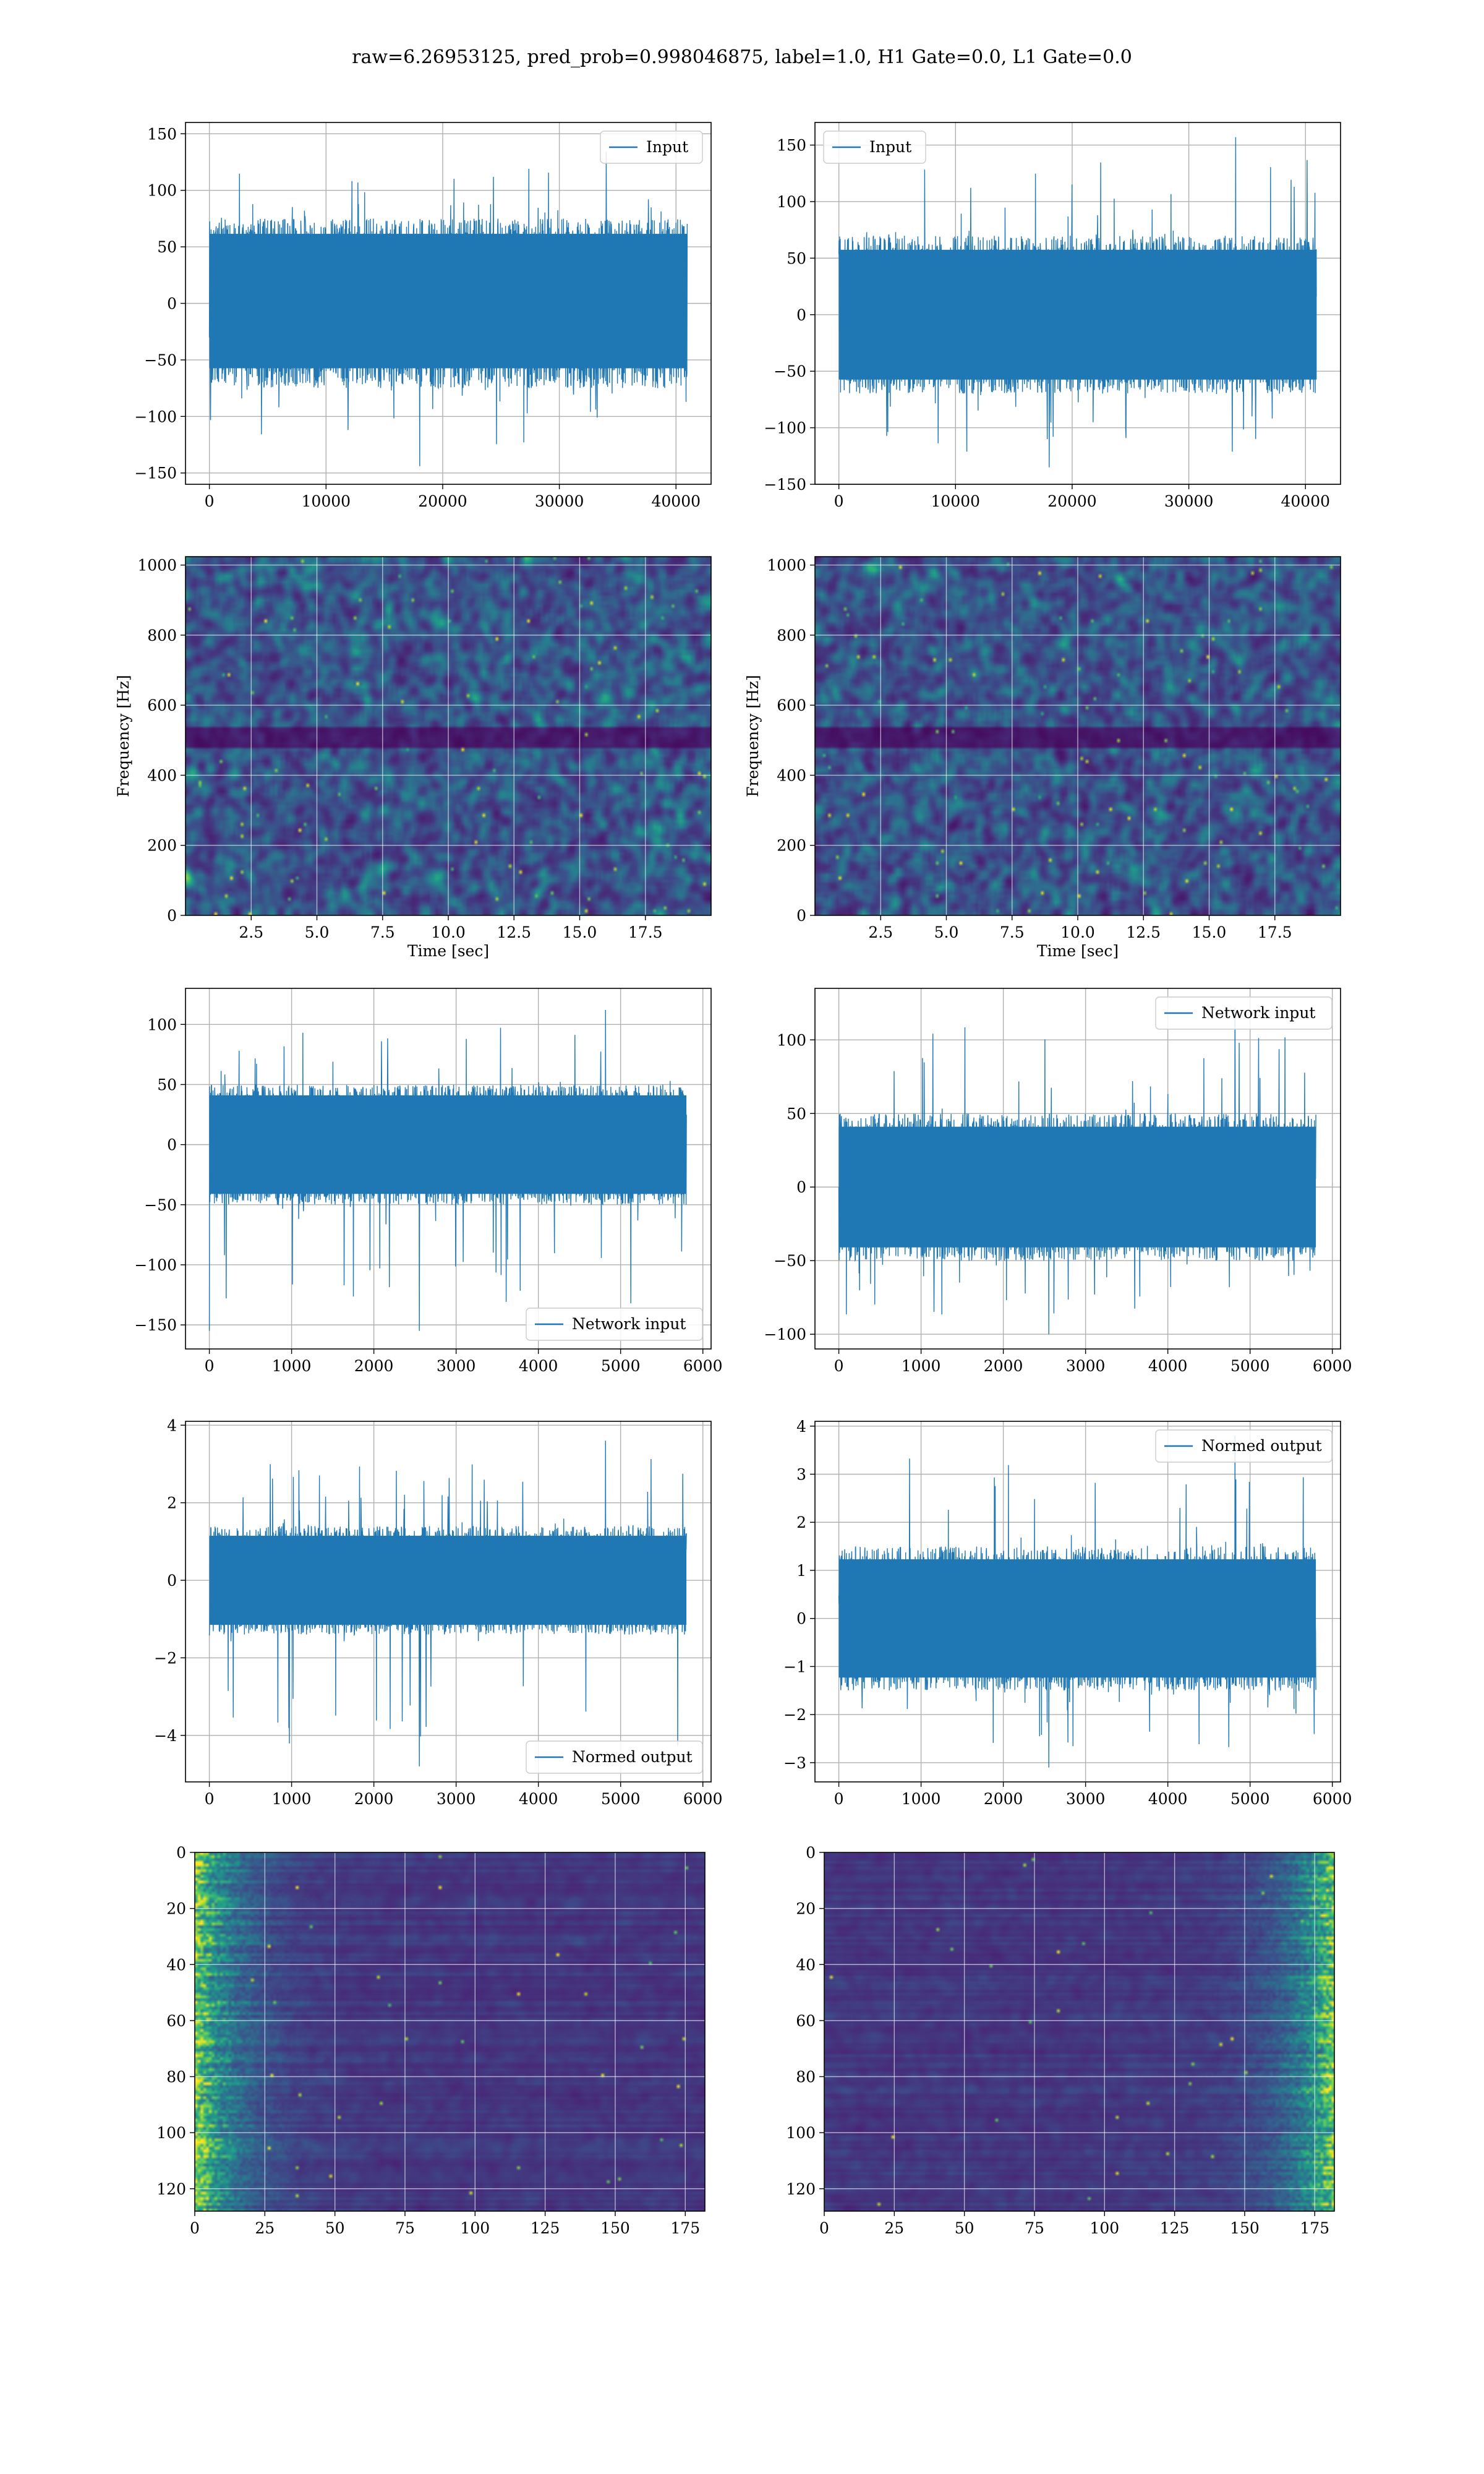  I want to click on x-tick-label: 175, so click(1314, 2228).